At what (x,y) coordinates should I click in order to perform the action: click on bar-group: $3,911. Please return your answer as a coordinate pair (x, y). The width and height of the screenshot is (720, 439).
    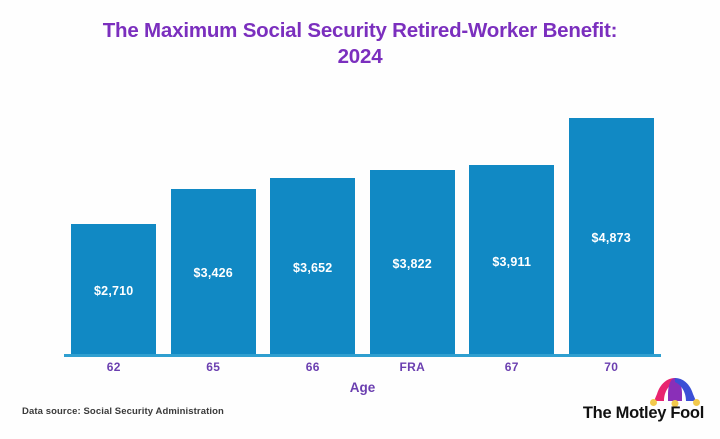
    Looking at the image, I should click on (512, 228).